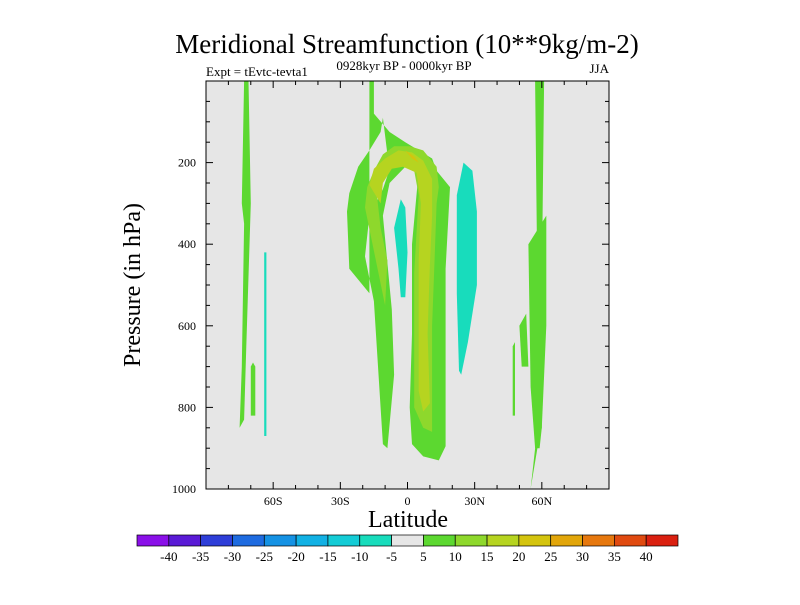 The image size is (800, 605). I want to click on colorbar: -40 -35 -30 -25 -20 -15 -10 -5 5 10 15 20 25 30 35 40, so click(407, 549).